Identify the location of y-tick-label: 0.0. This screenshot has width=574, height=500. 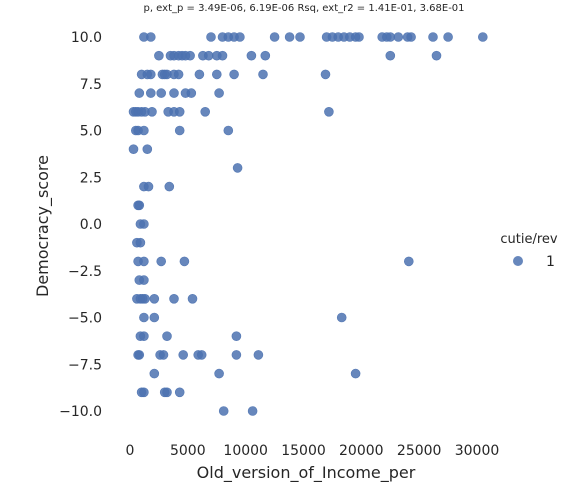
(91, 225).